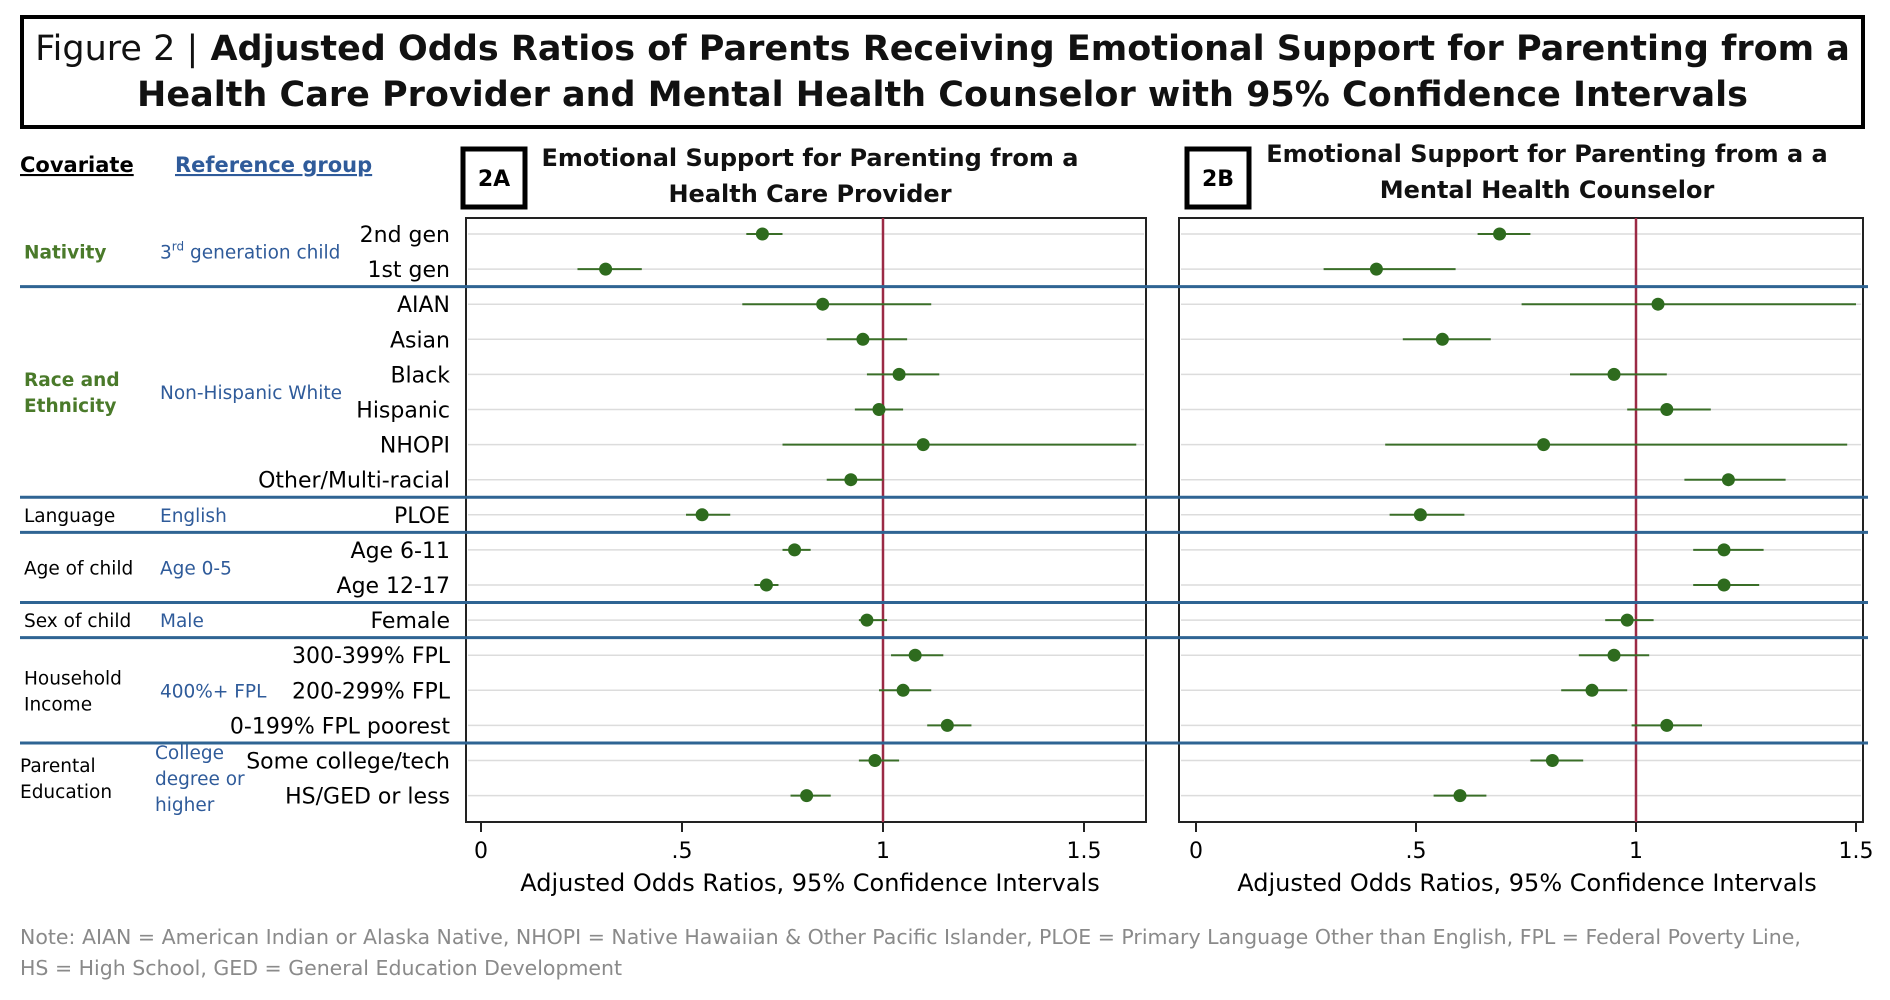  What do you see at coordinates (1547, 190) in the screenshot?
I see `panel-title-line: Mental Health Counselor` at bounding box center [1547, 190].